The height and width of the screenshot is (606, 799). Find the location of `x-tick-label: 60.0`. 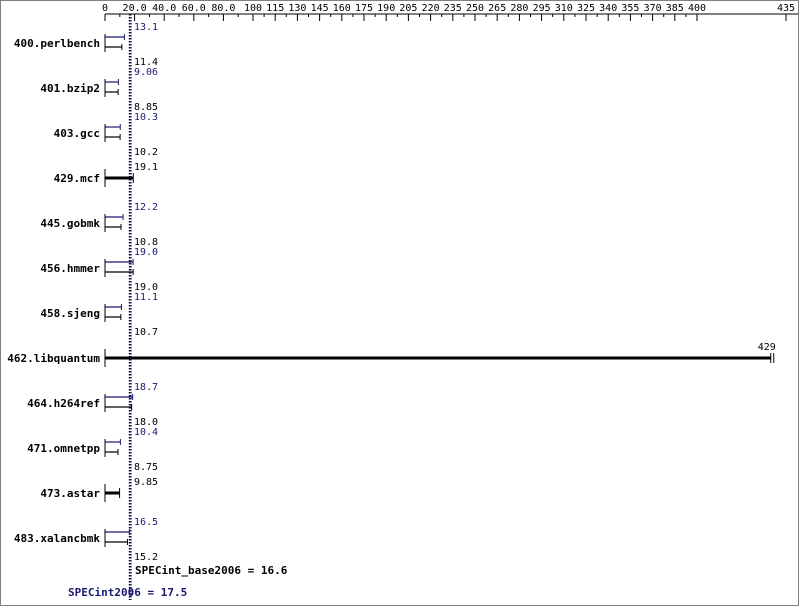

x-tick-label: 60.0 is located at coordinates (194, 8).